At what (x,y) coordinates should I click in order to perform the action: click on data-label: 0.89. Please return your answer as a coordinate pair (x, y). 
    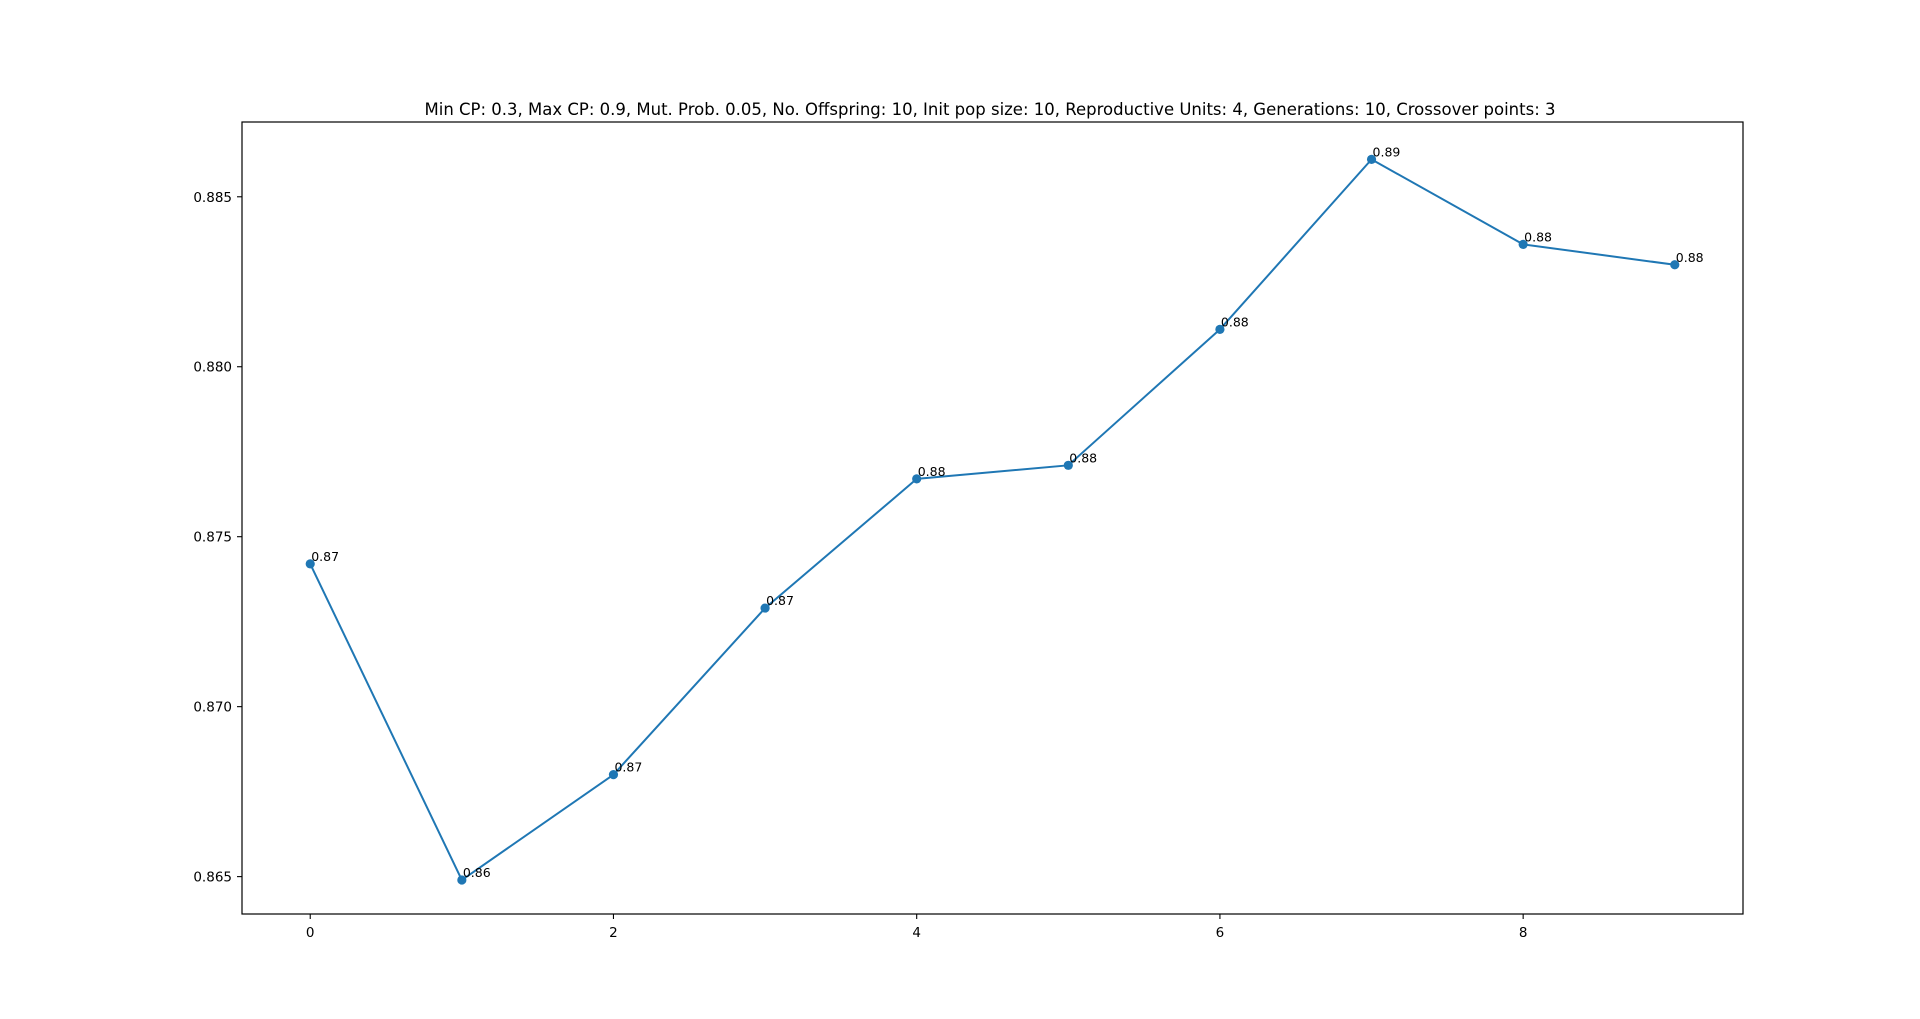
    Looking at the image, I should click on (1387, 151).